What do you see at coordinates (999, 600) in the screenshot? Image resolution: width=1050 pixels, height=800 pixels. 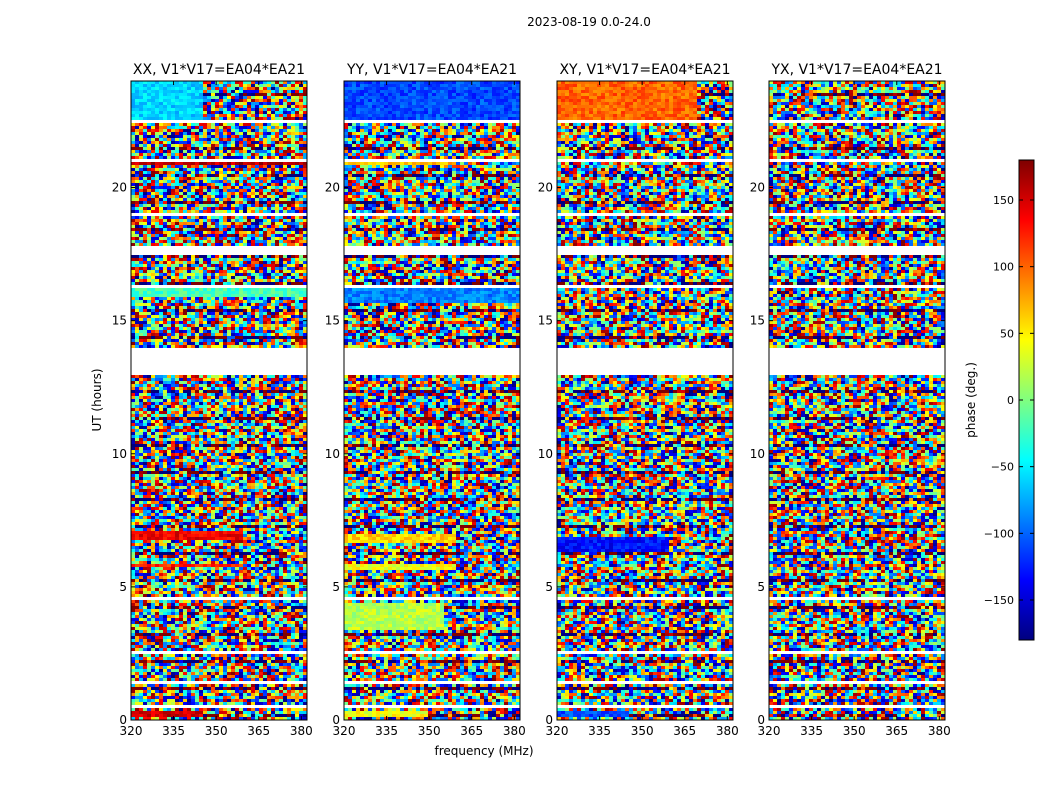 I see `colorbar-tick-label: −150` at bounding box center [999, 600].